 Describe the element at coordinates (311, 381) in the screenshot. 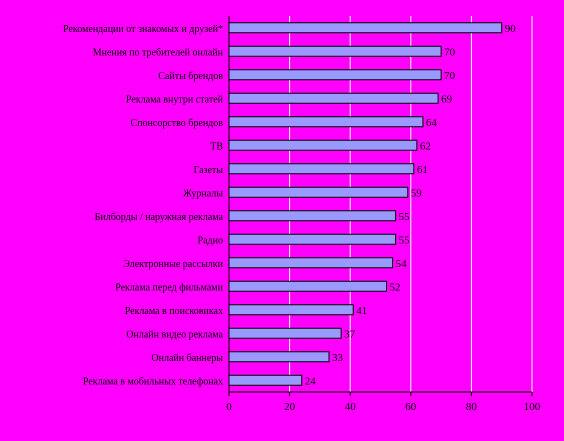

I see `value-label: 24` at that location.